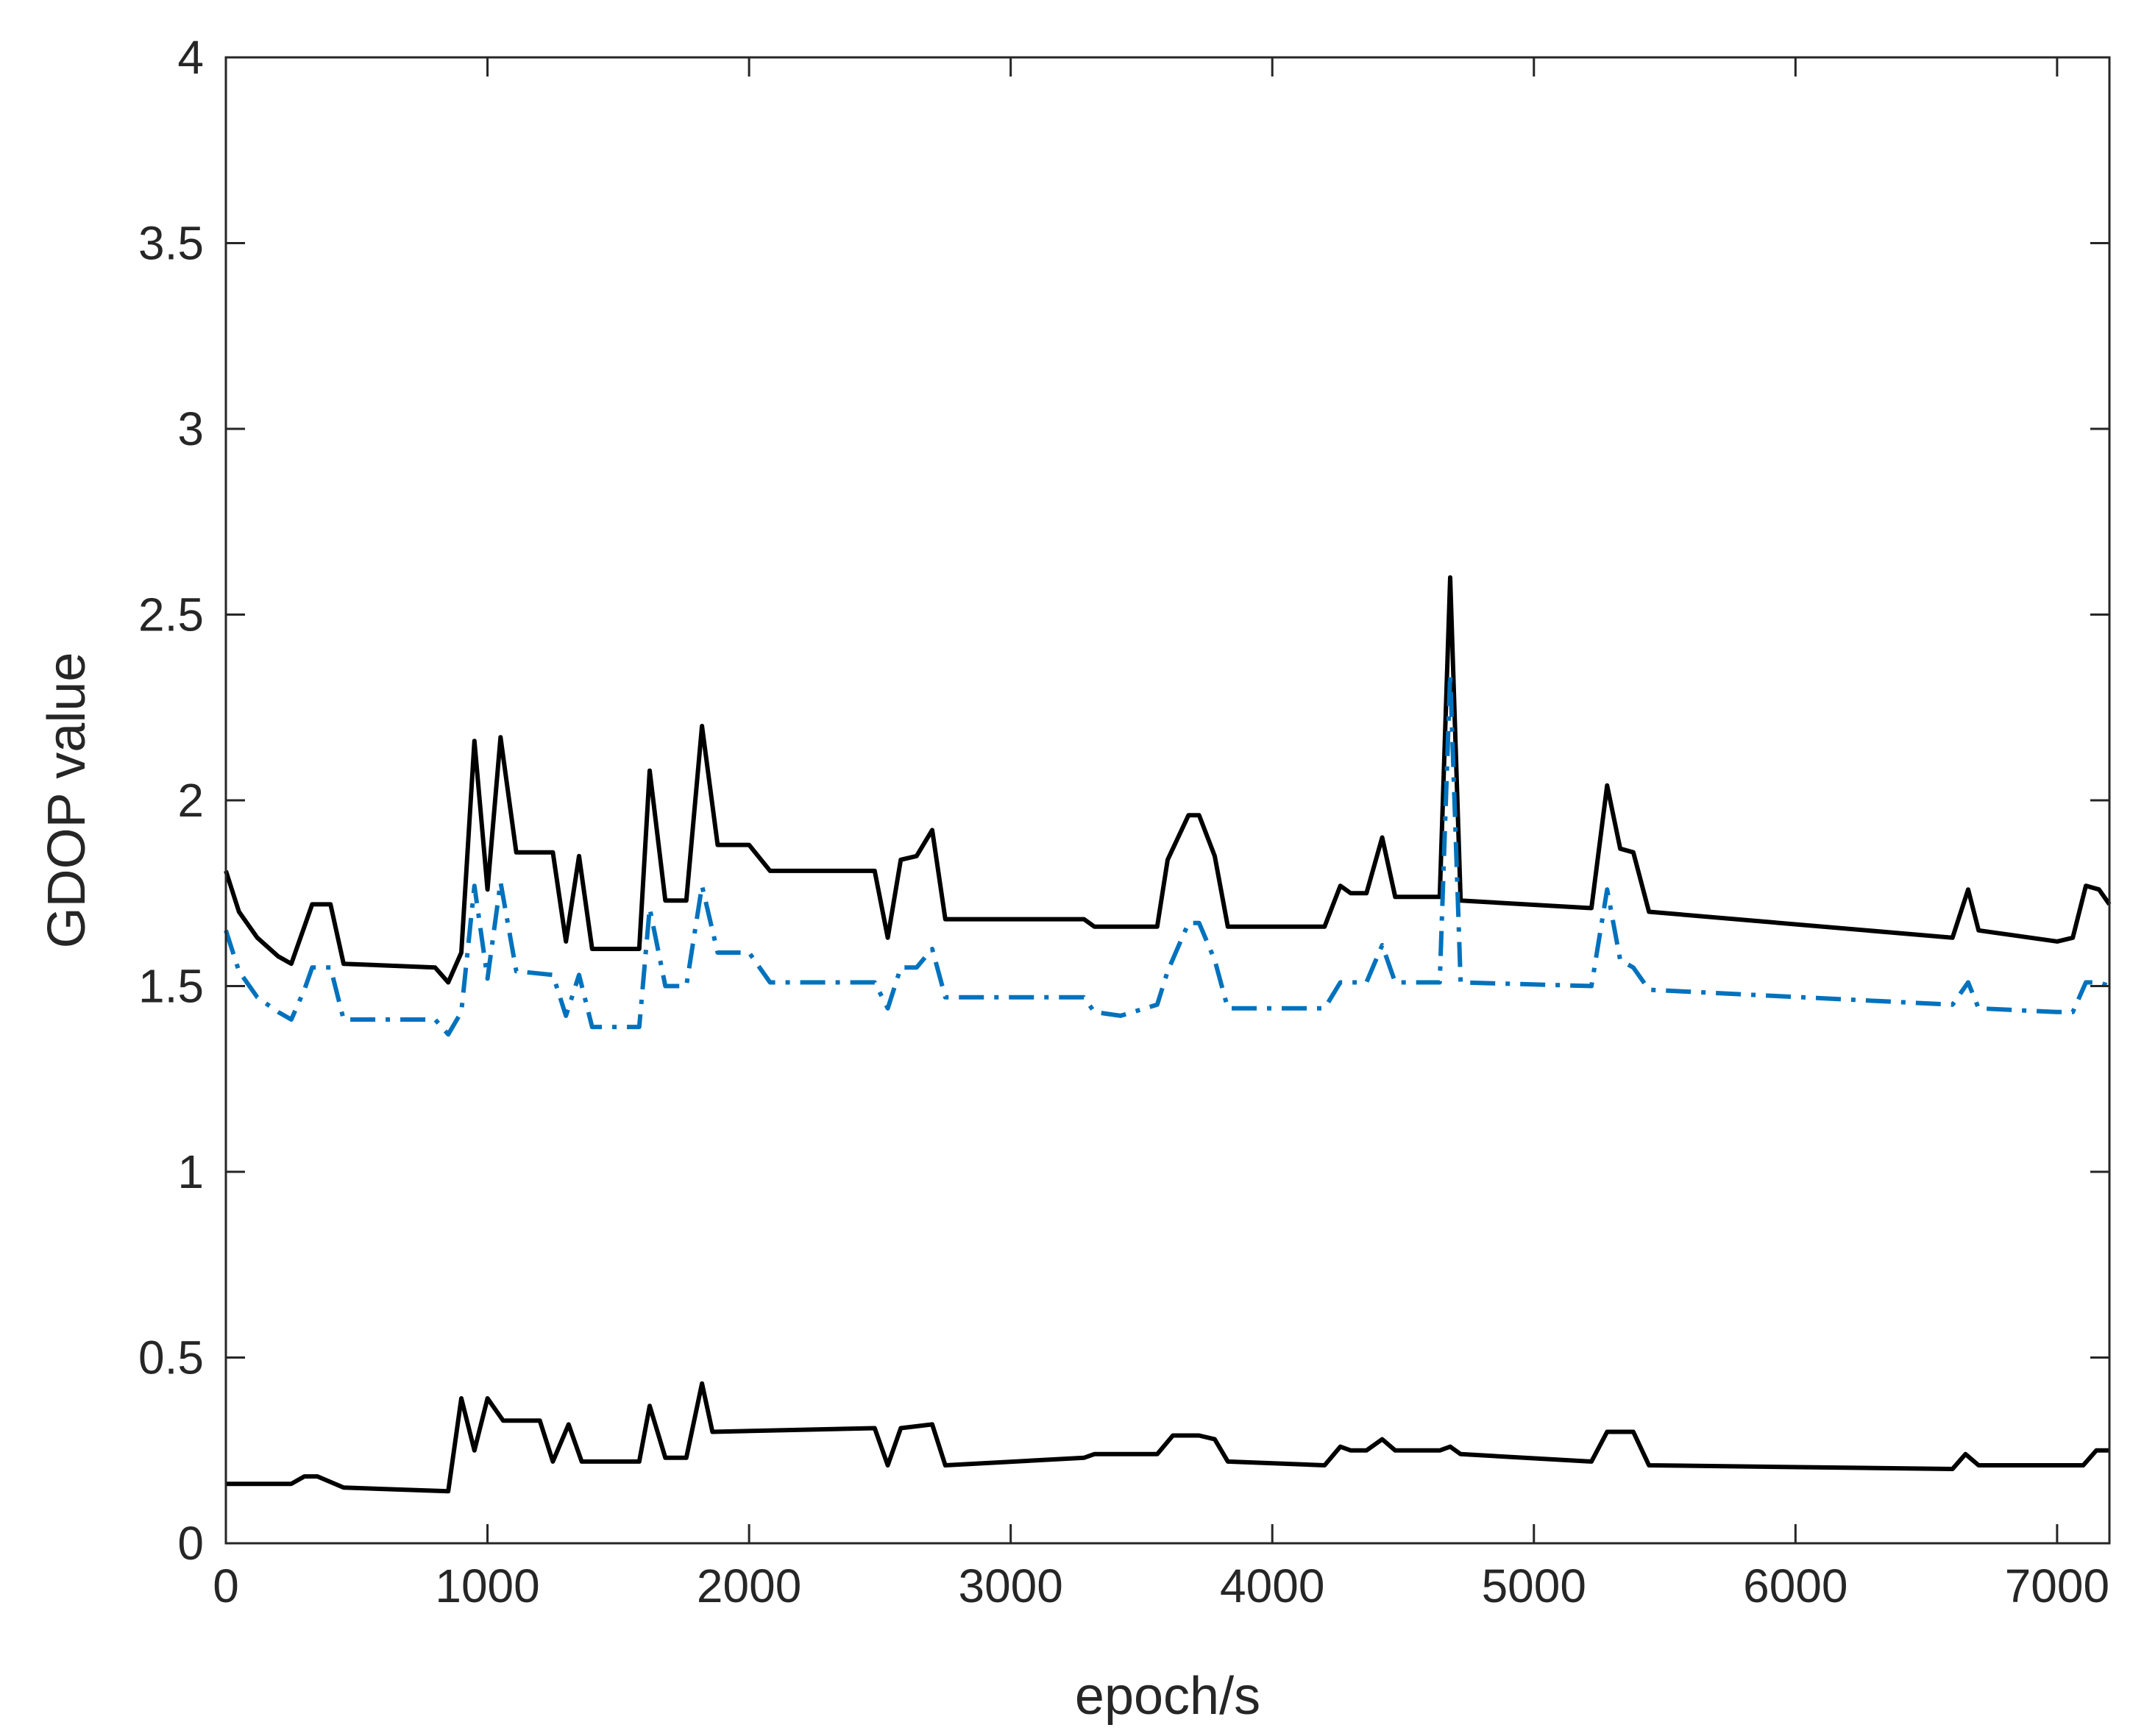 This screenshot has height=1736, width=2144. Describe the element at coordinates (67, 800) in the screenshot. I see `y-axis-label: GDOP value` at that location.